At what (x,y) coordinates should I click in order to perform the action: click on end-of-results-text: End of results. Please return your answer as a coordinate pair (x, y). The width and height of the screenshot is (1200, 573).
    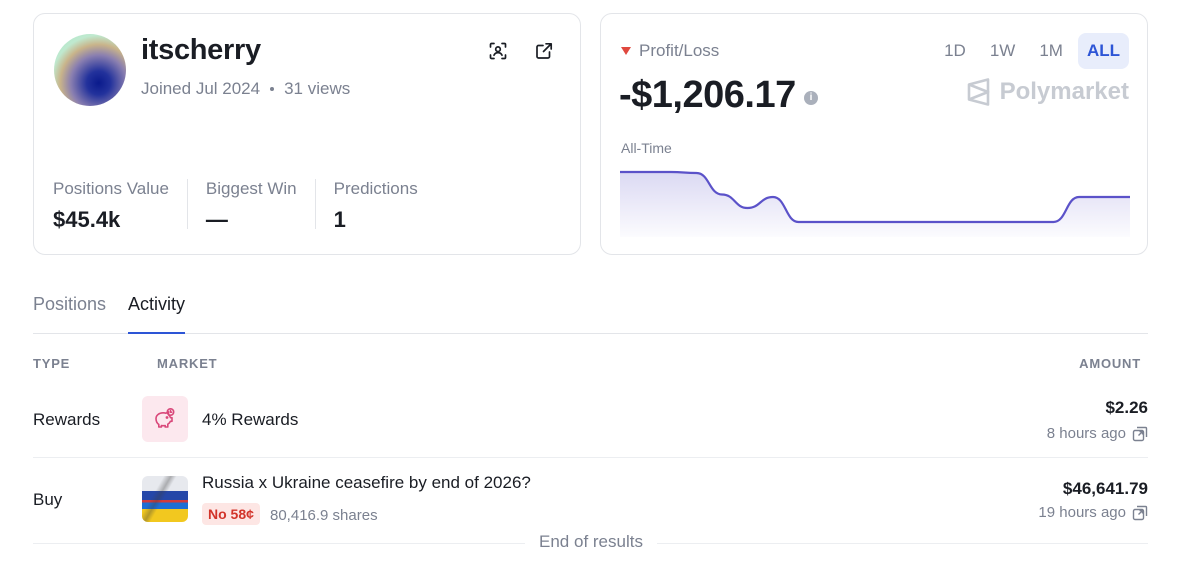
    Looking at the image, I should click on (591, 541).